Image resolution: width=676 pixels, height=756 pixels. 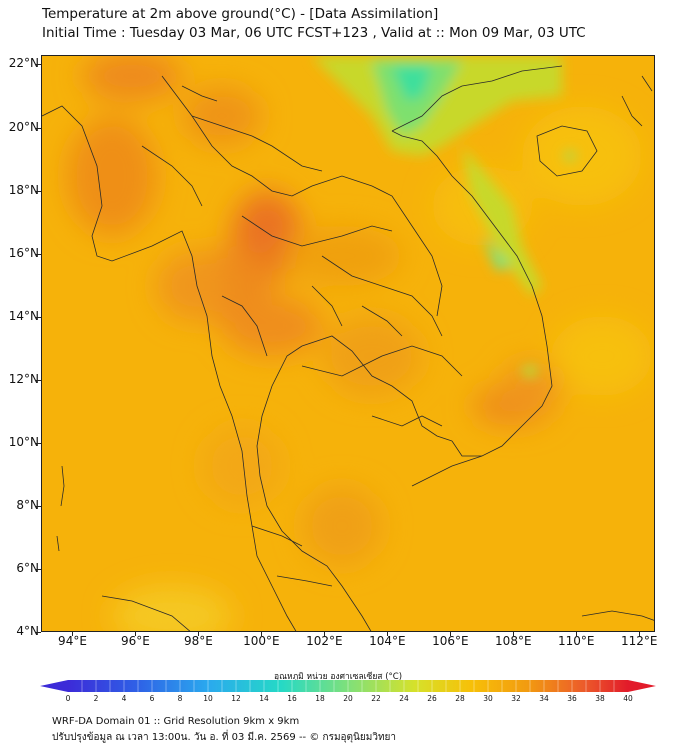 What do you see at coordinates (23, 63) in the screenshot?
I see `lat-tick-label: 22°N` at bounding box center [23, 63].